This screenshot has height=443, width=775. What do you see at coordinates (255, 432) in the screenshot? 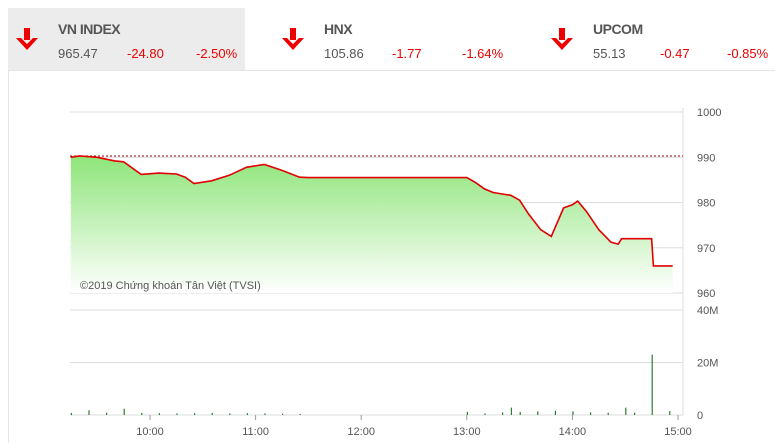
I see `x-tick-label: 11:00` at bounding box center [255, 432].